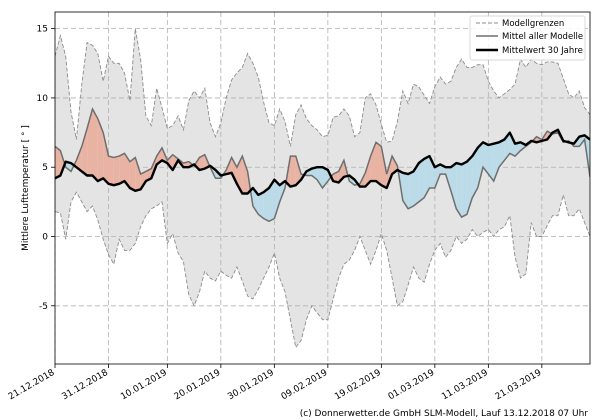  Describe the element at coordinates (533, 24) in the screenshot. I see `legend-envelope-label: Modellgrenzen` at that location.